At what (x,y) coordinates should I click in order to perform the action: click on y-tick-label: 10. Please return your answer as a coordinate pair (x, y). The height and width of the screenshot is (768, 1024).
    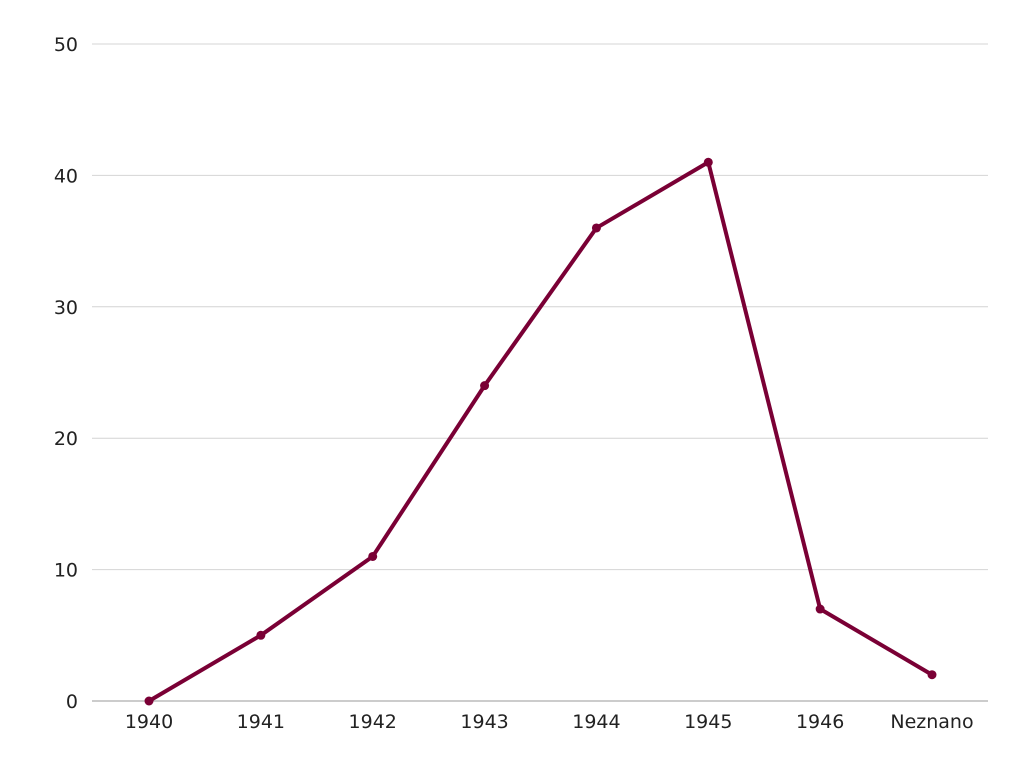
    Looking at the image, I should click on (66, 571).